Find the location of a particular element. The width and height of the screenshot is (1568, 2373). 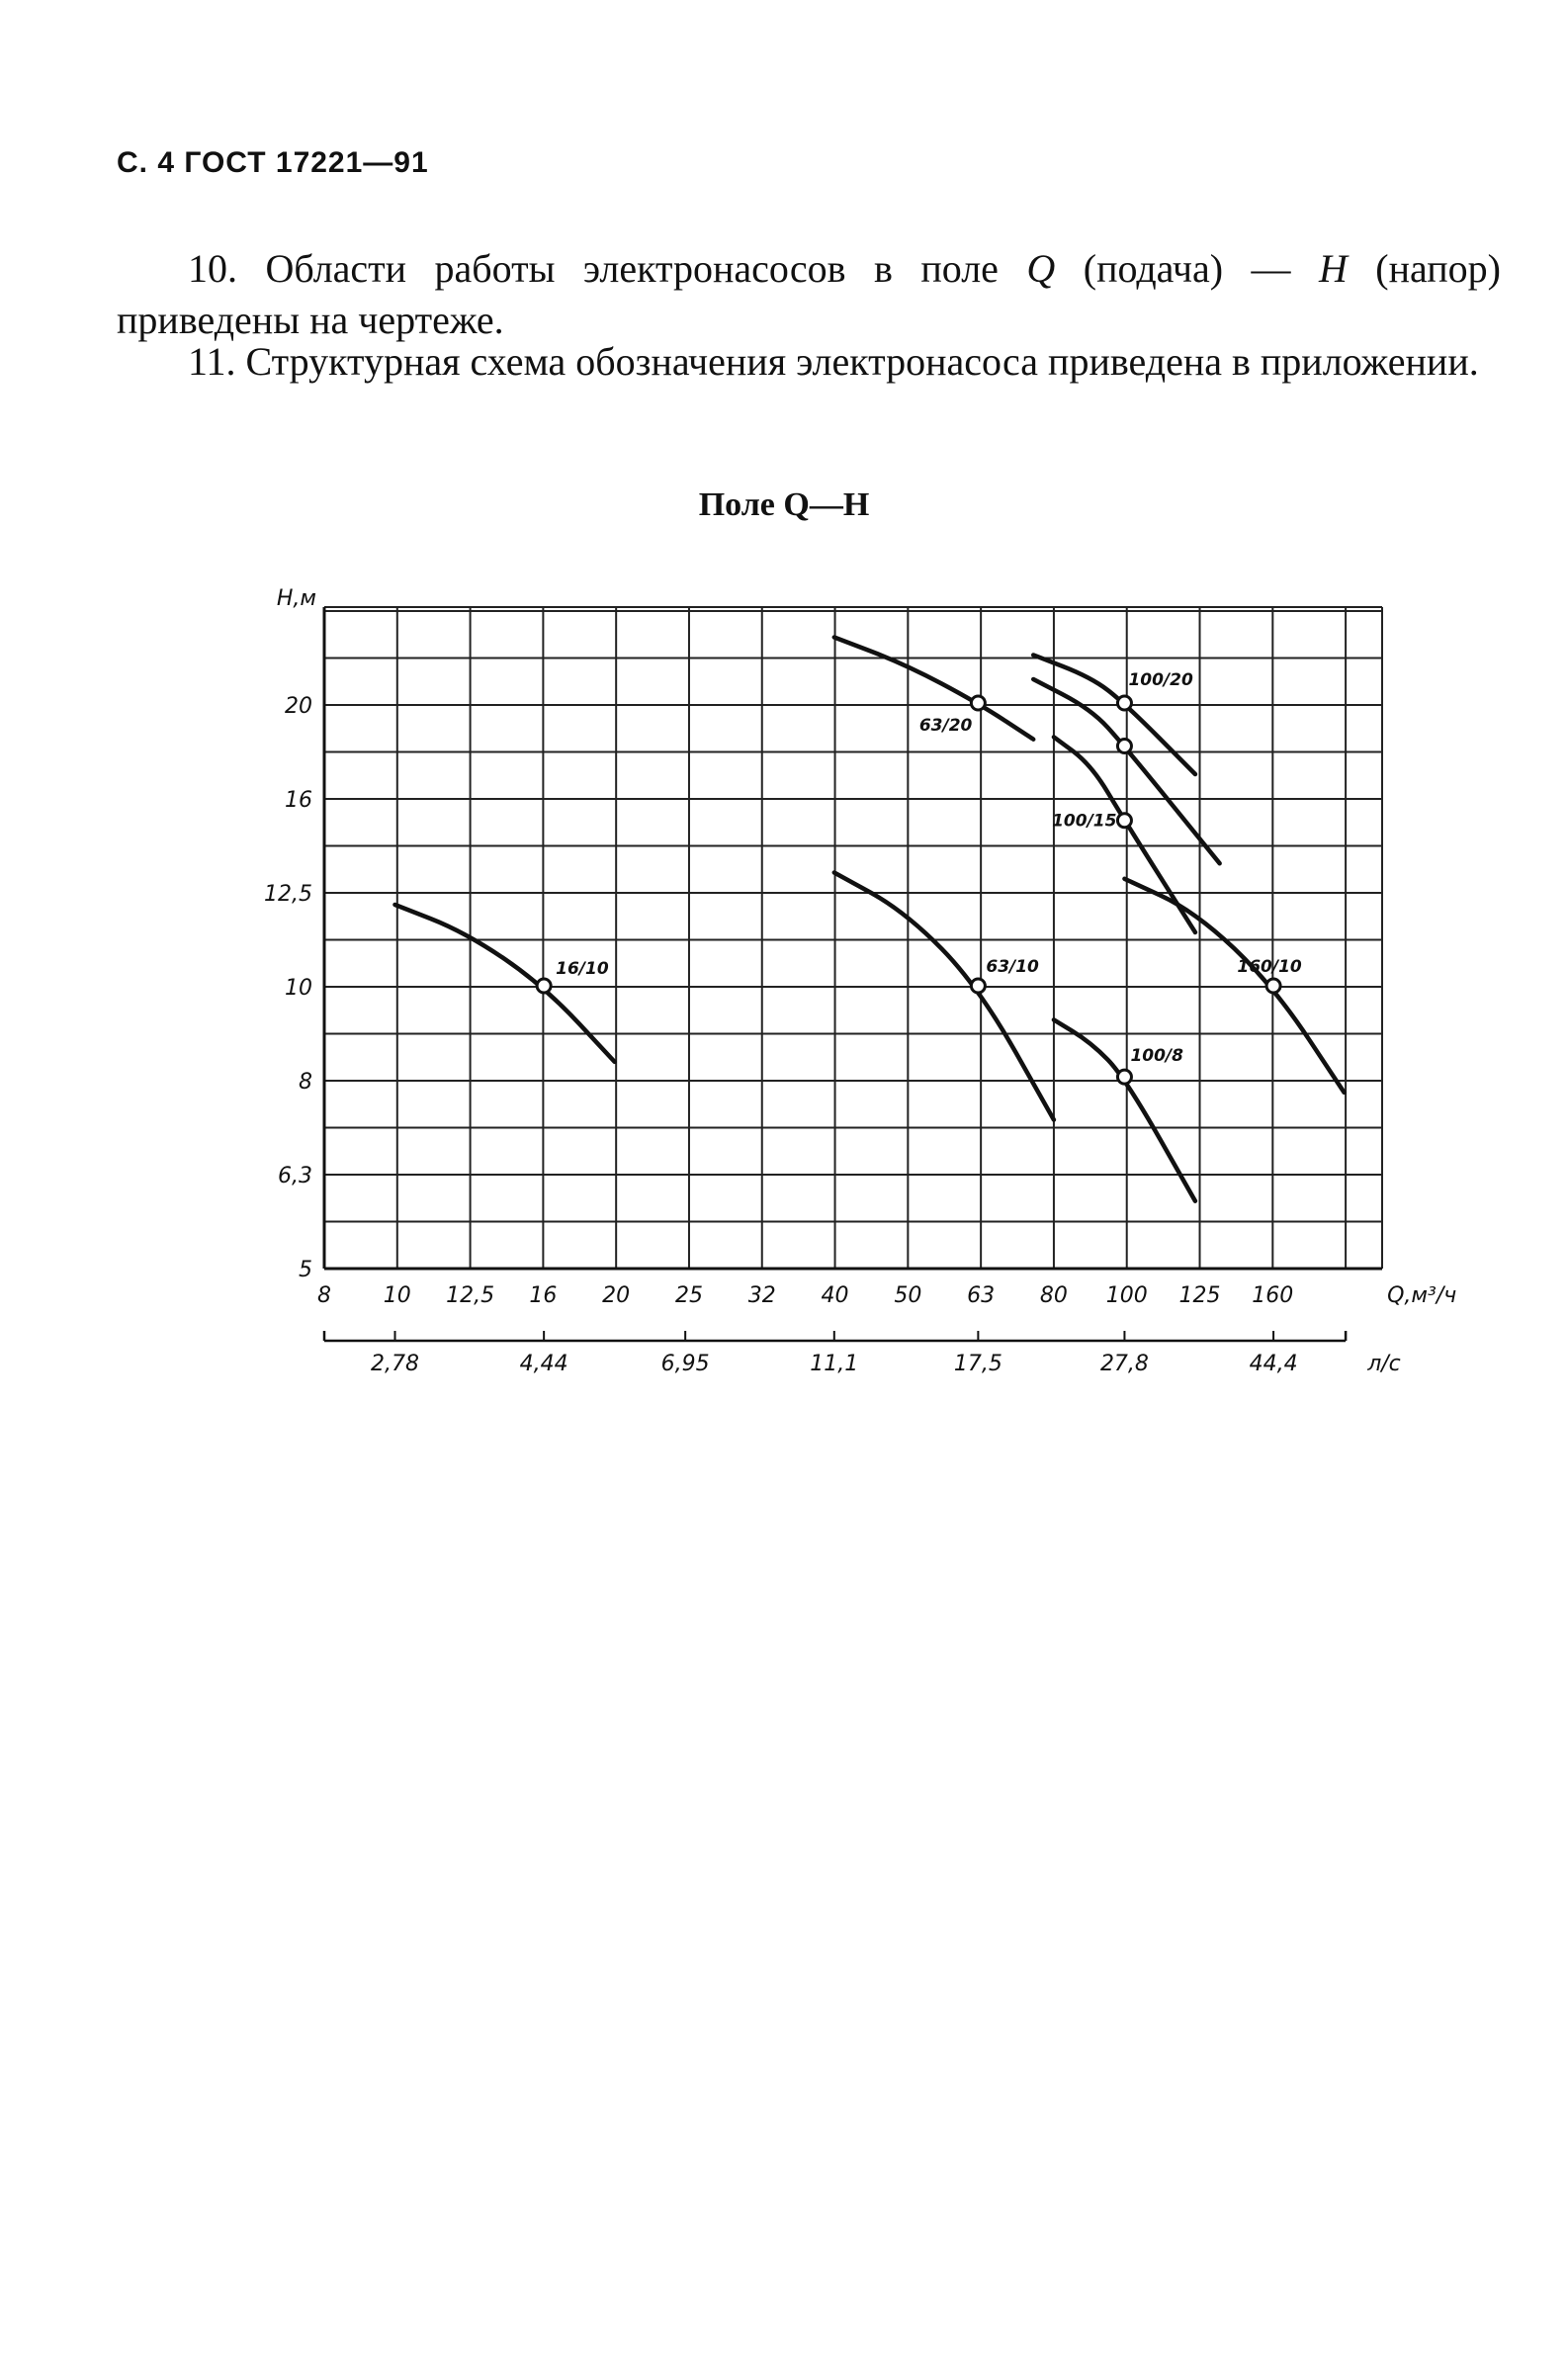

para10-text-2: (подача) — is located at coordinates (1187, 268).